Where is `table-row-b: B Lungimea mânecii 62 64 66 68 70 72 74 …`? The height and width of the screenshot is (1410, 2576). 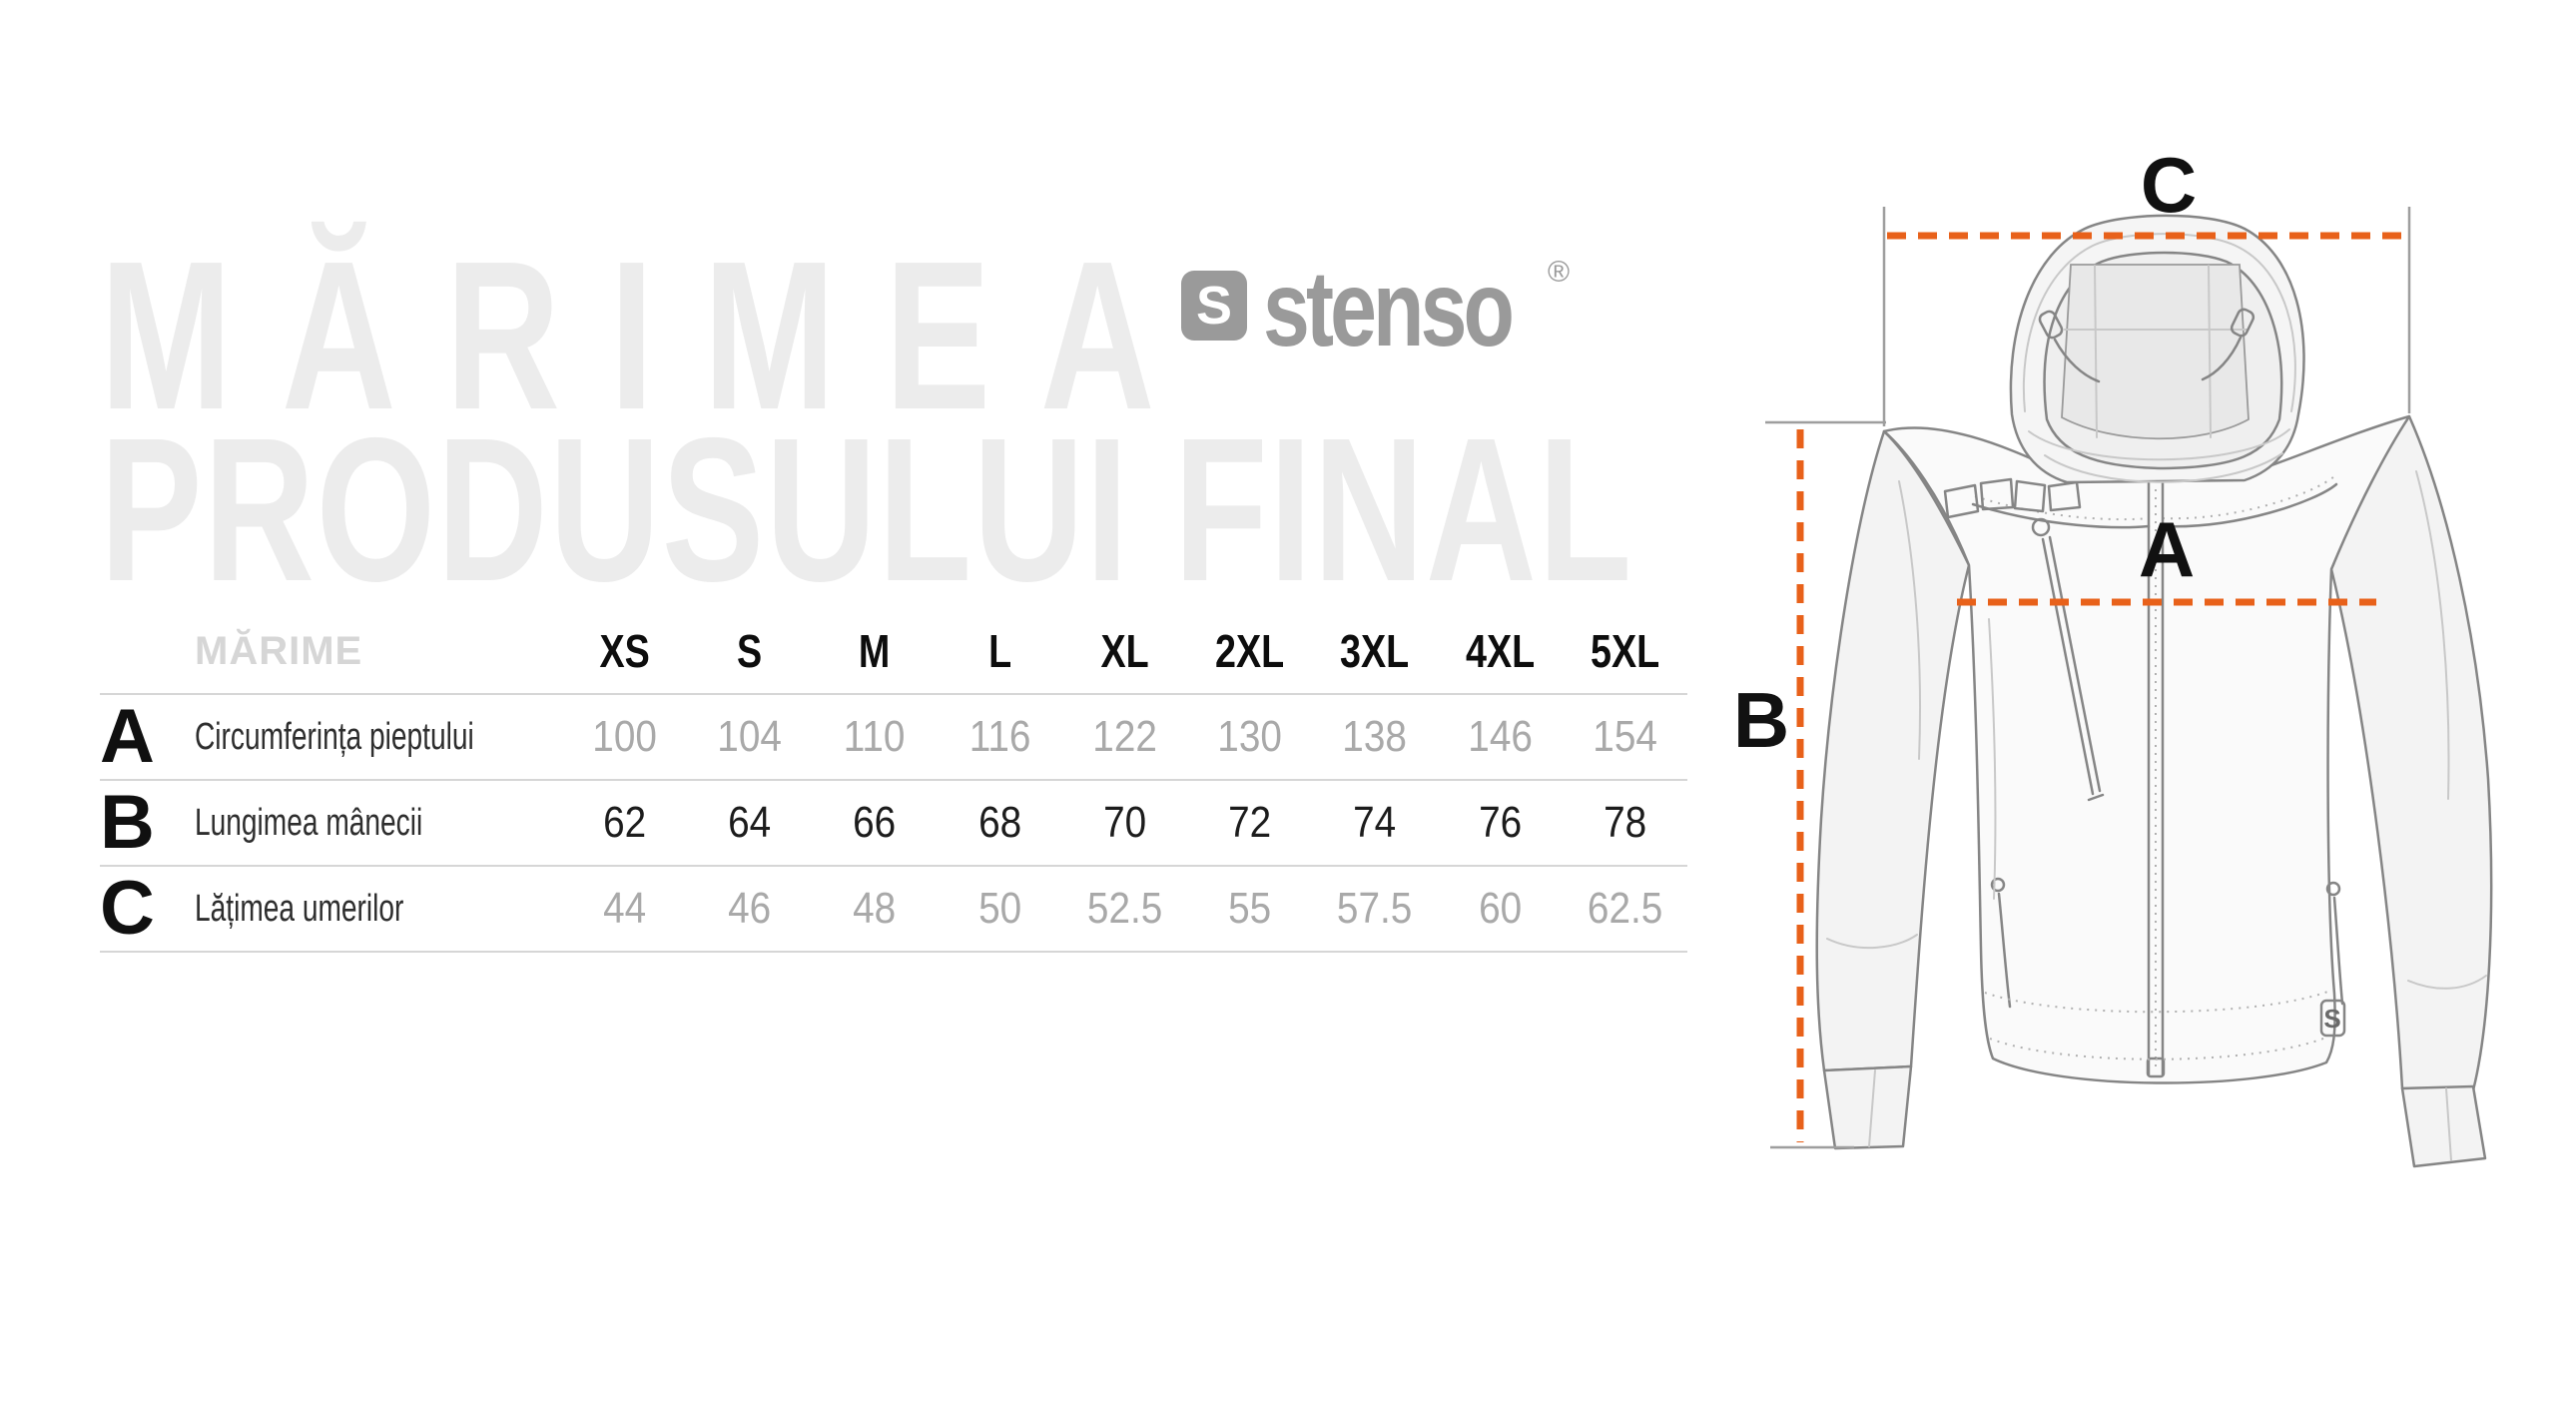 table-row-b: B Lungimea mânecii 62 64 66 68 70 72 74 … is located at coordinates (894, 822).